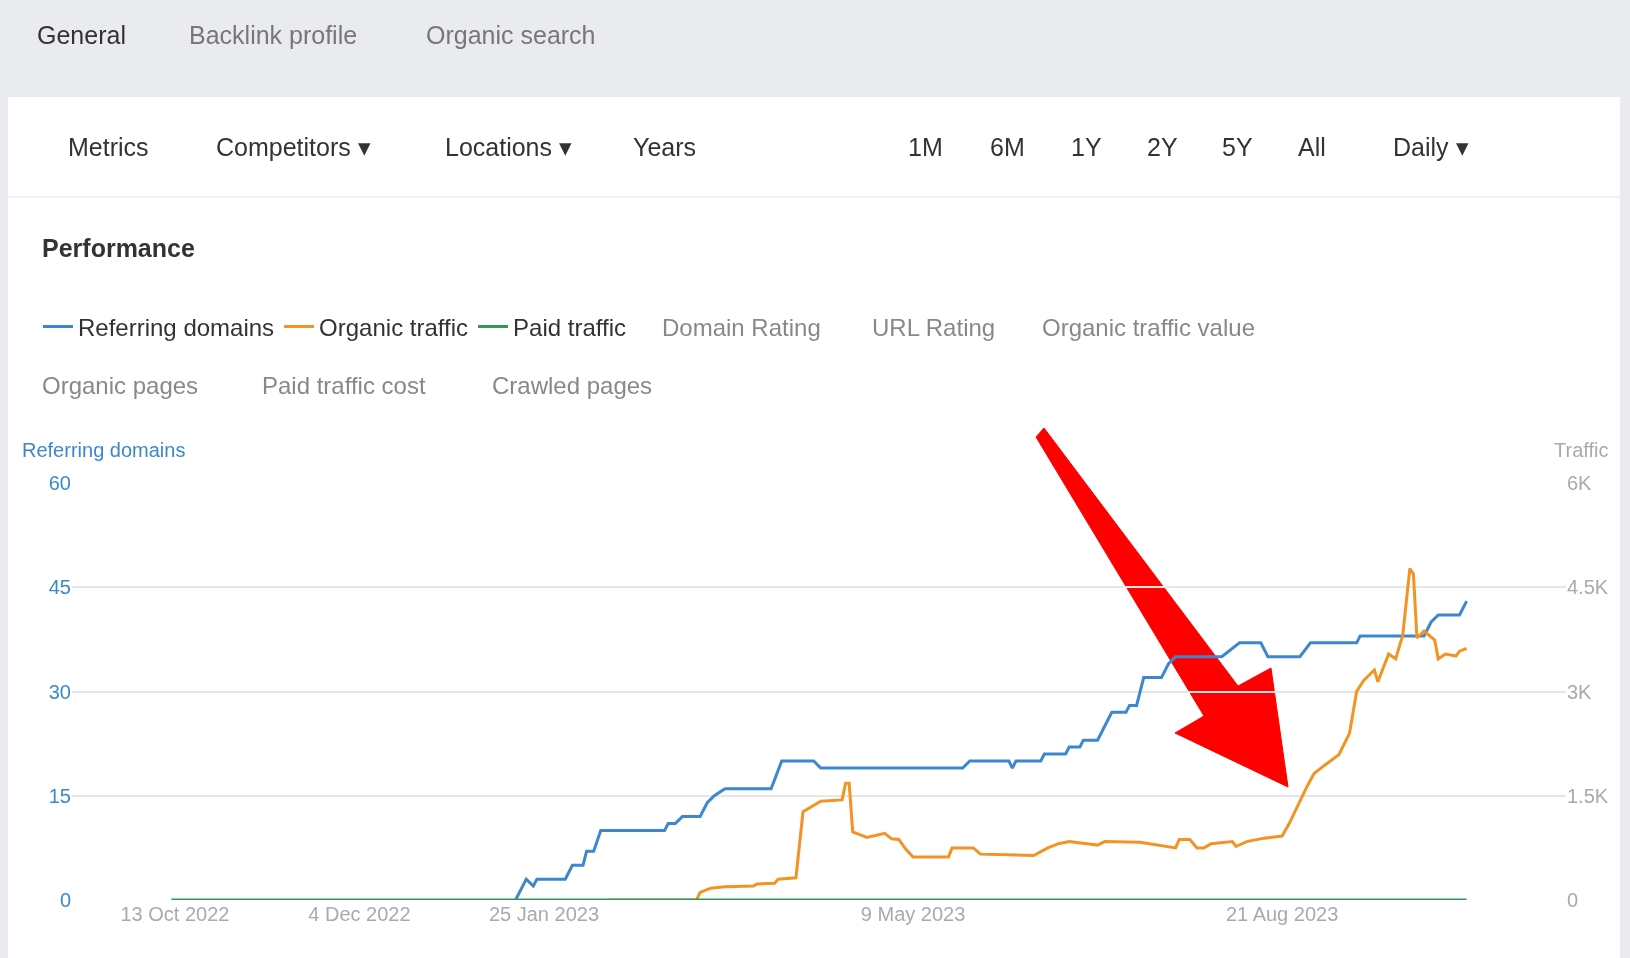 The width and height of the screenshot is (1630, 958). What do you see at coordinates (665, 147) in the screenshot?
I see `text: Years` at bounding box center [665, 147].